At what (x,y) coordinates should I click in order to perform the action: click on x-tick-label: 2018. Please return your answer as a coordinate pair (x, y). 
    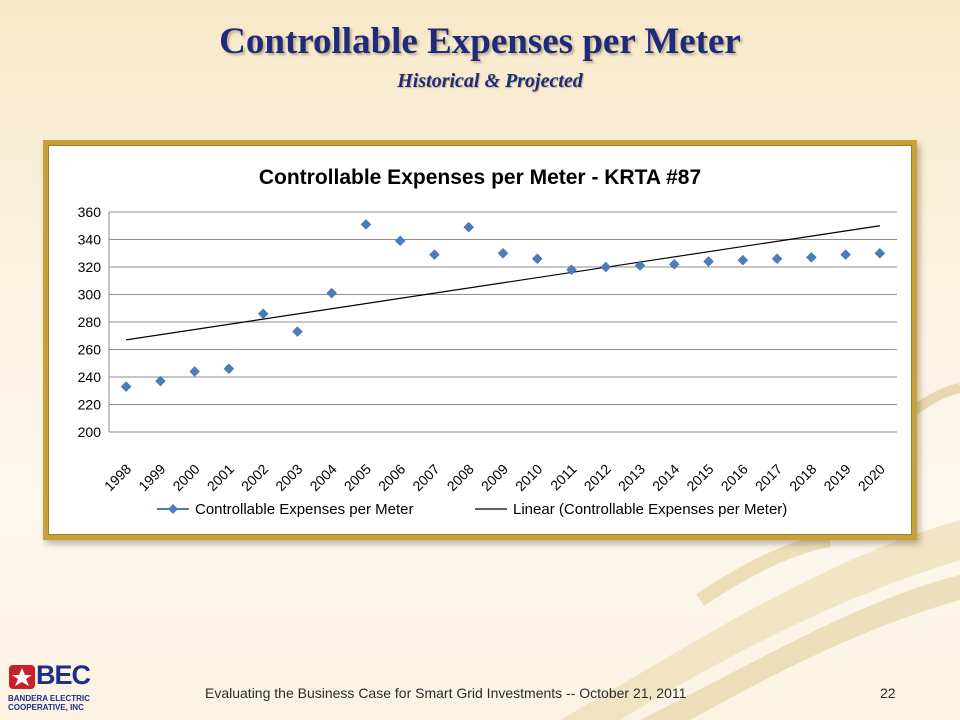
    Looking at the image, I should click on (802, 477).